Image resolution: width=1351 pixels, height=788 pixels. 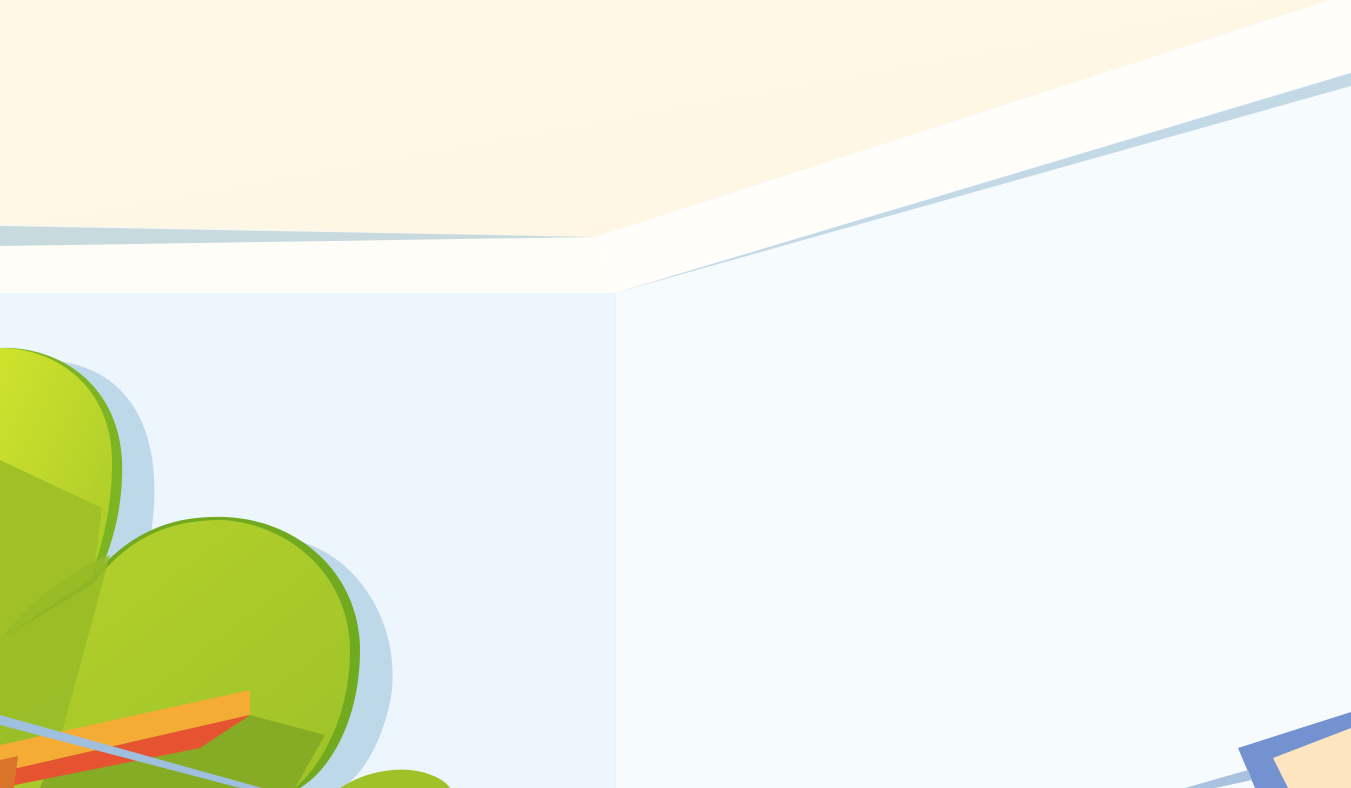 I want to click on rail, so click(x=131, y=751).